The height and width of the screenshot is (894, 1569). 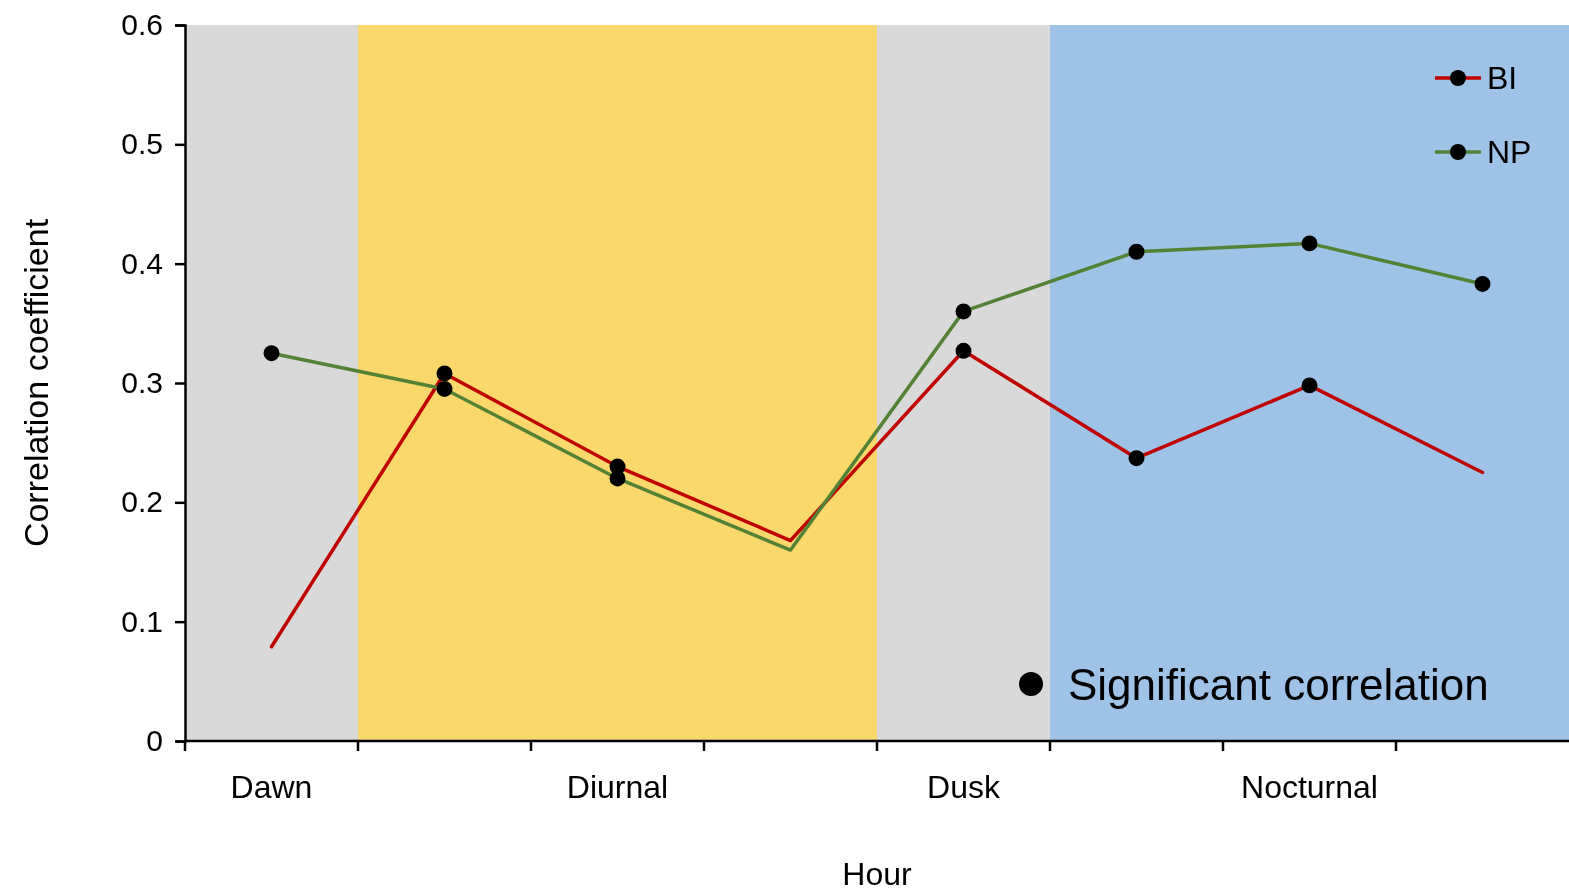 What do you see at coordinates (142, 502) in the screenshot?
I see `y-tick-label: 0.2` at bounding box center [142, 502].